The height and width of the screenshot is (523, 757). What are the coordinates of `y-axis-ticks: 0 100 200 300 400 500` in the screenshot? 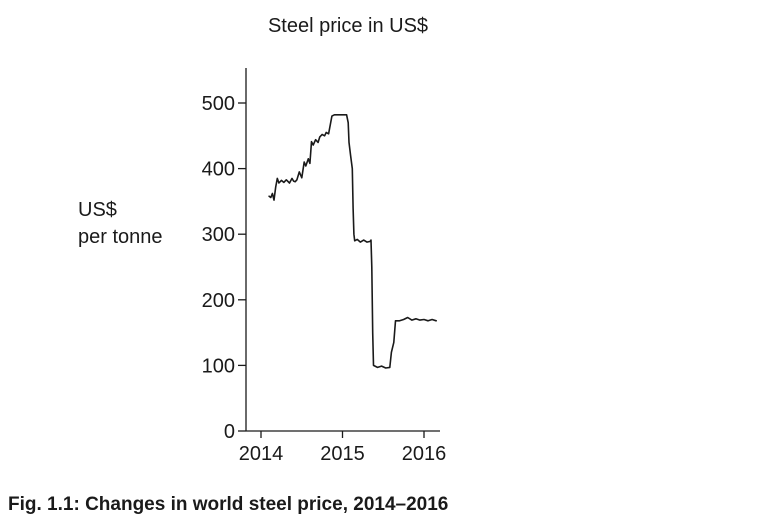 It's located at (224, 268).